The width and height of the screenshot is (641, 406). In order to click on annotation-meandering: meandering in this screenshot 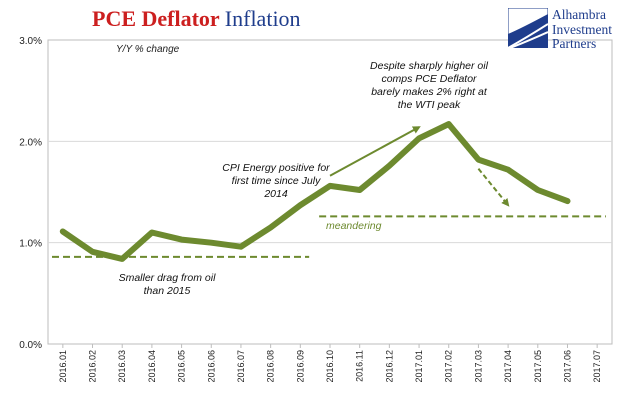, I will do `click(354, 226)`.